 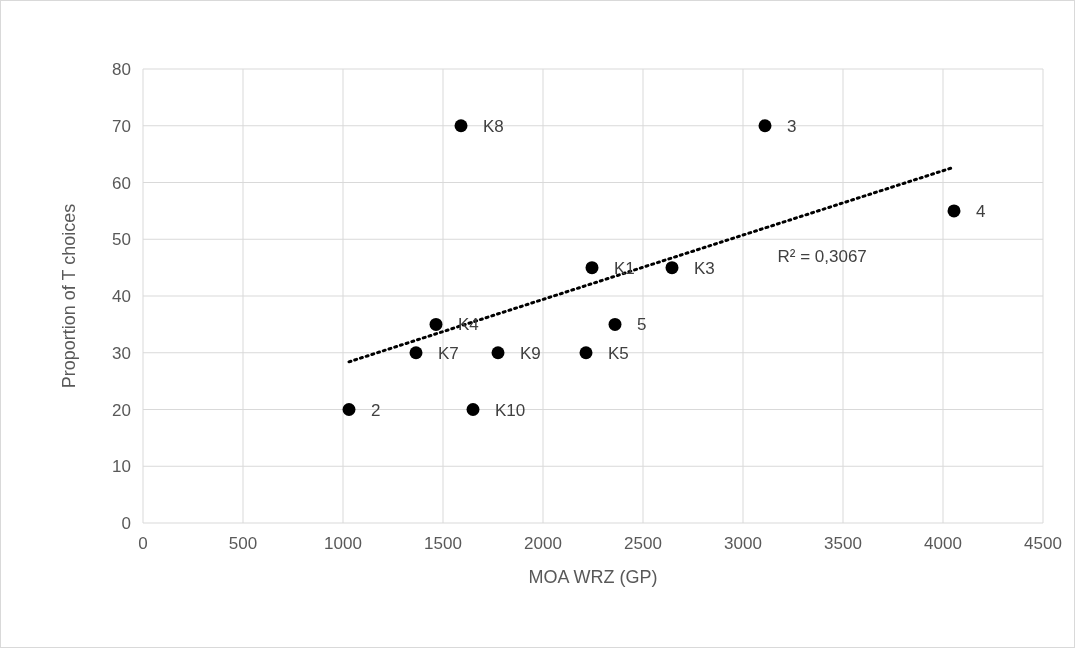 I want to click on annotation: 4, so click(x=981, y=211).